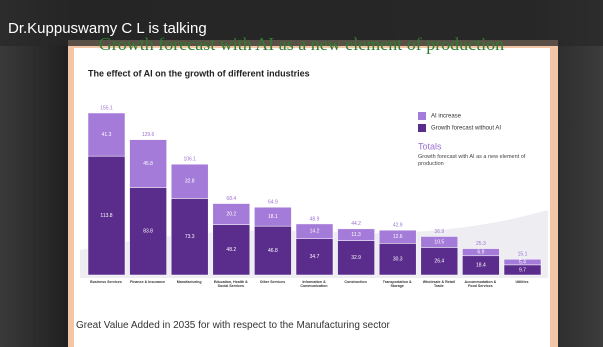 The width and height of the screenshot is (603, 347). I want to click on speaker-label: Dr.Kuppuswamy C L is talking, so click(107, 28).